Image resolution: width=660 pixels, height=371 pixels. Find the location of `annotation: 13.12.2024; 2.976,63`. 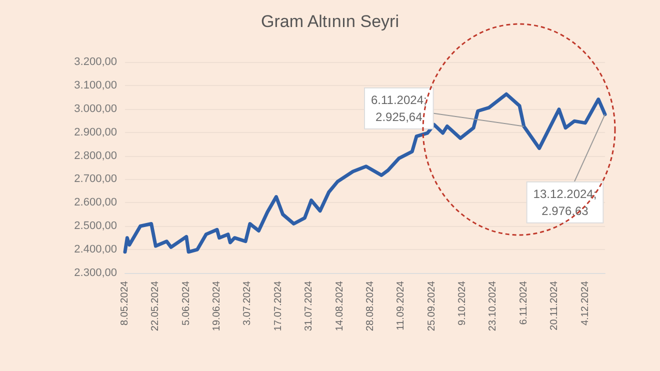

annotation: 13.12.2024; 2.976,63 is located at coordinates (565, 202).